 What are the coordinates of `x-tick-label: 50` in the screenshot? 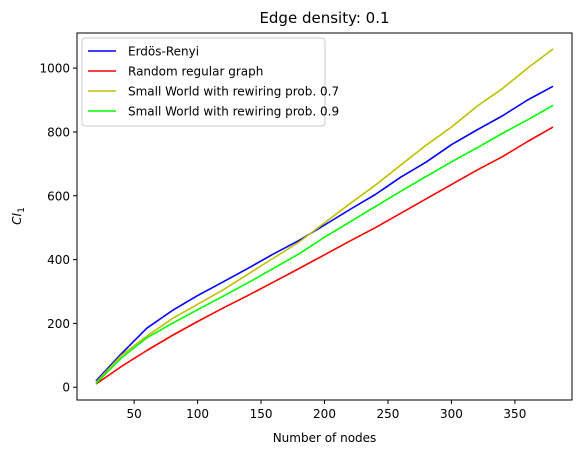 It's located at (133, 414).